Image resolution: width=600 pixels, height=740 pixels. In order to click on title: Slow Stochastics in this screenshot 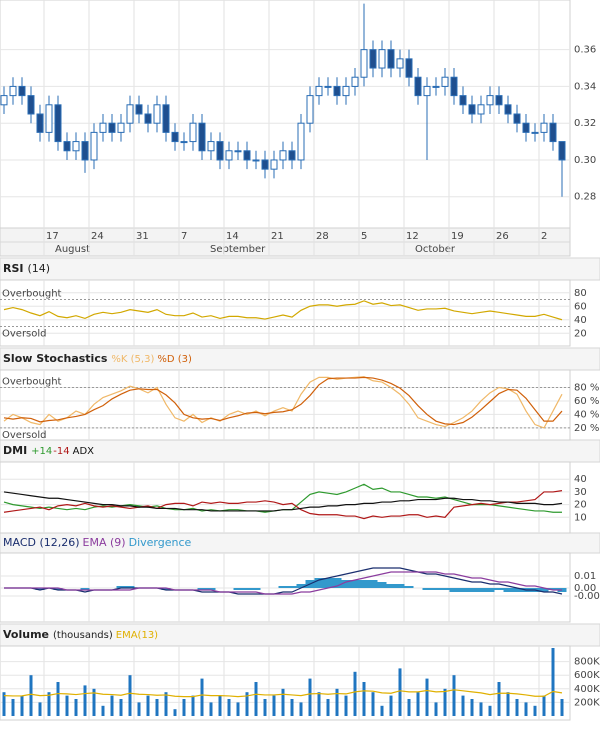, I will do `click(55, 358)`.